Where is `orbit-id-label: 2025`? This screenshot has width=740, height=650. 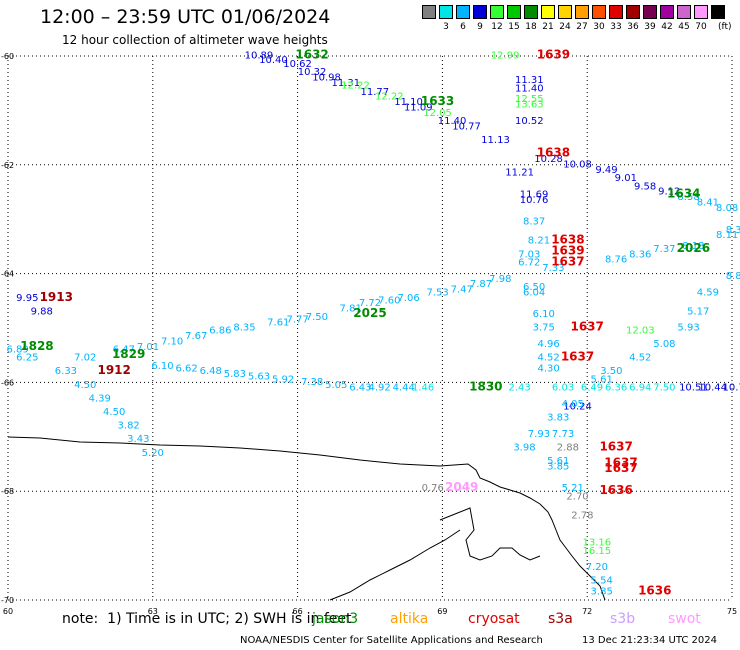
orbit-id-label: 2025 is located at coordinates (369, 313).